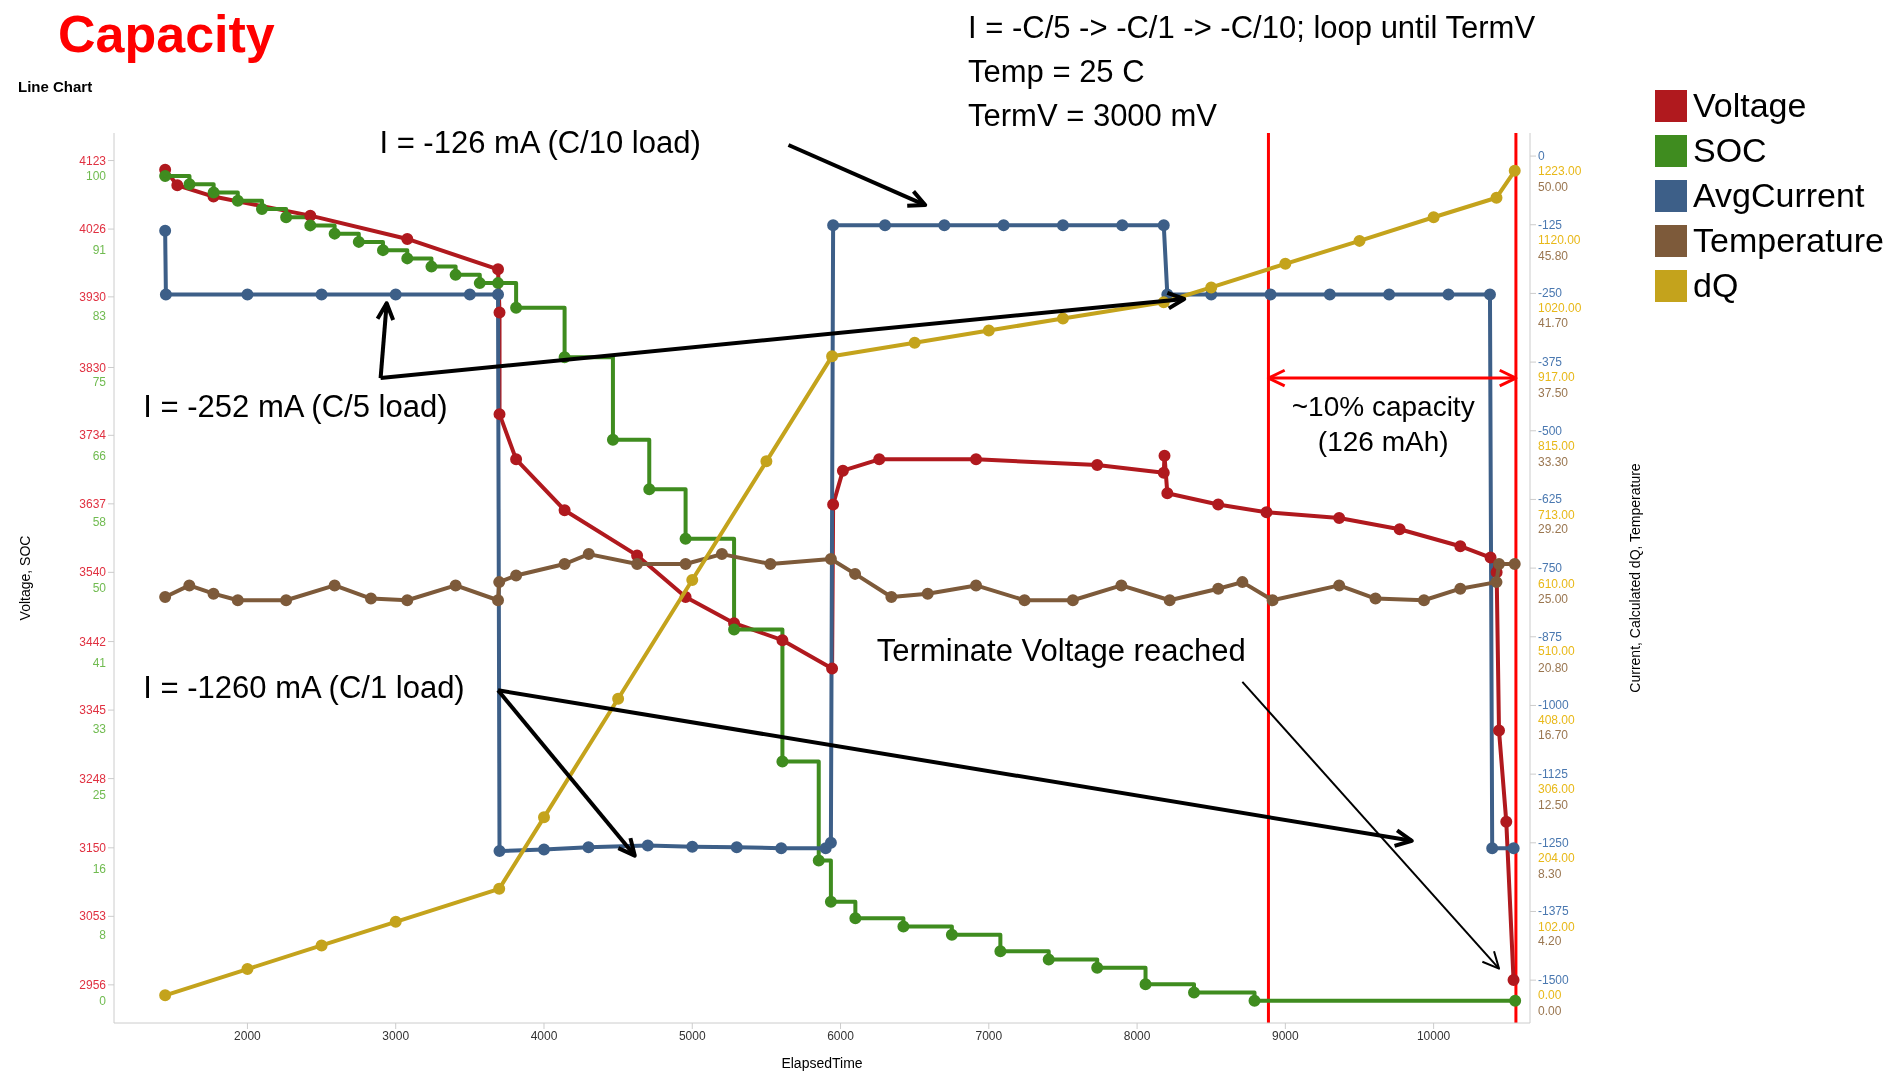 The width and height of the screenshot is (1895, 1081). I want to click on y2-tick-label: 83, so click(99, 316).